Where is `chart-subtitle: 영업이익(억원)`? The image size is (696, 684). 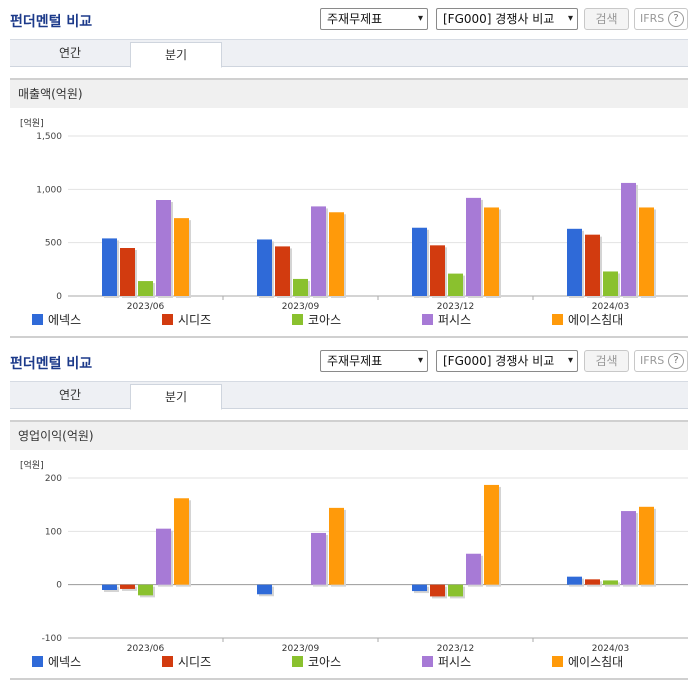 chart-subtitle: 영업이익(억원) is located at coordinates (349, 435).